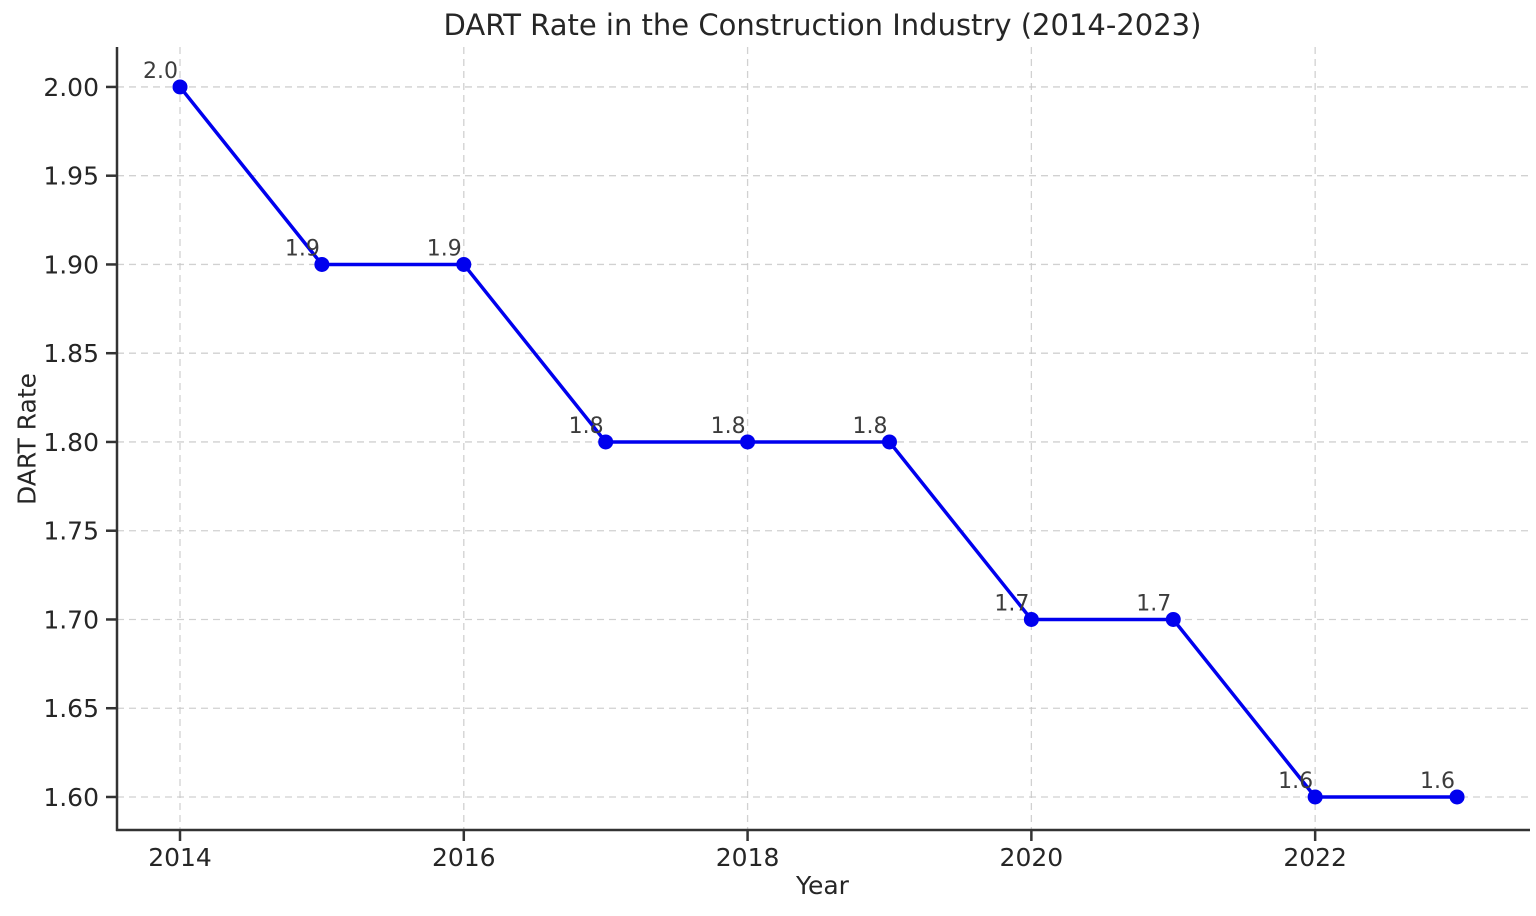 Image resolution: width=1536 pixels, height=916 pixels. I want to click on x-axis-label: Year, so click(822, 885).